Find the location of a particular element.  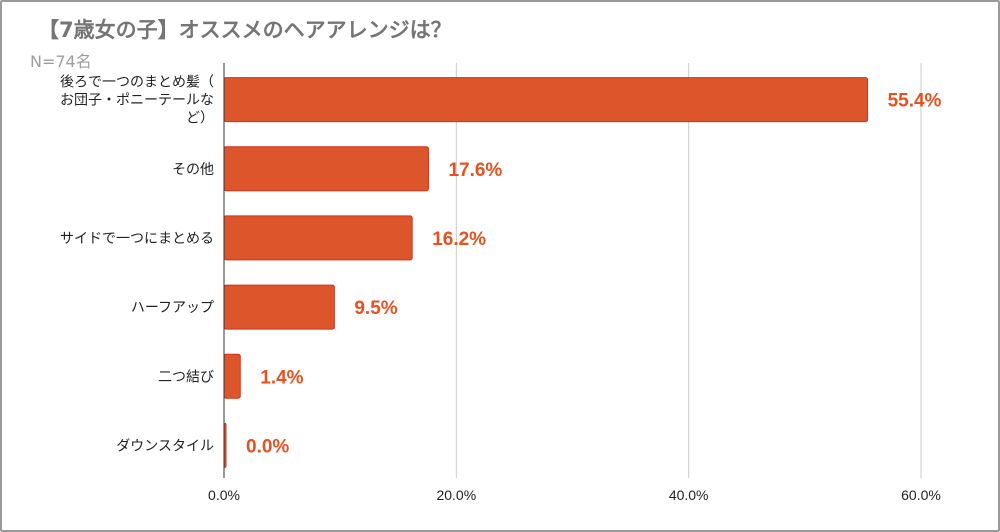

x-tick-label: 0.0% is located at coordinates (224, 495).